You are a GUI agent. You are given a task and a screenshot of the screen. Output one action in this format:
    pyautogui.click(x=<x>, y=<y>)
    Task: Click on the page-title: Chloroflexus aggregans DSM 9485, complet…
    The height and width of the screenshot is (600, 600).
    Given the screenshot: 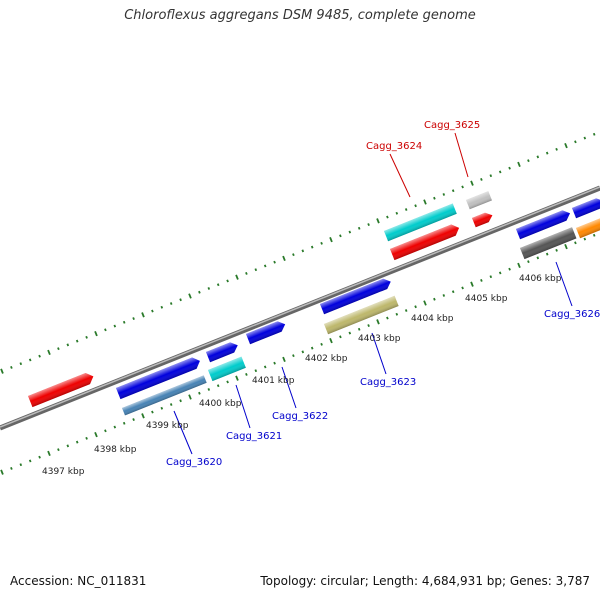 What is the action you would take?
    pyautogui.click(x=300, y=15)
    